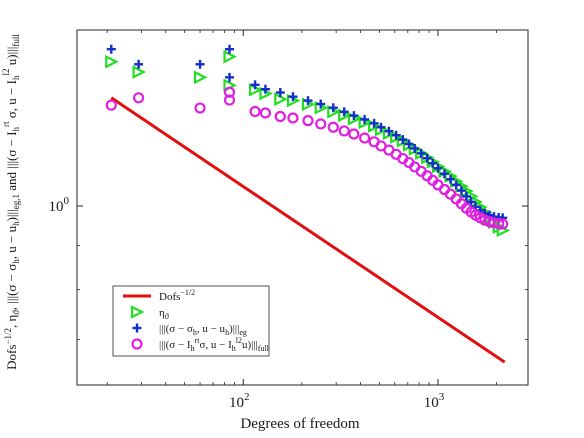 The width and height of the screenshot is (584, 438). I want to click on ylabel-part: eg,1, so click(16, 201).